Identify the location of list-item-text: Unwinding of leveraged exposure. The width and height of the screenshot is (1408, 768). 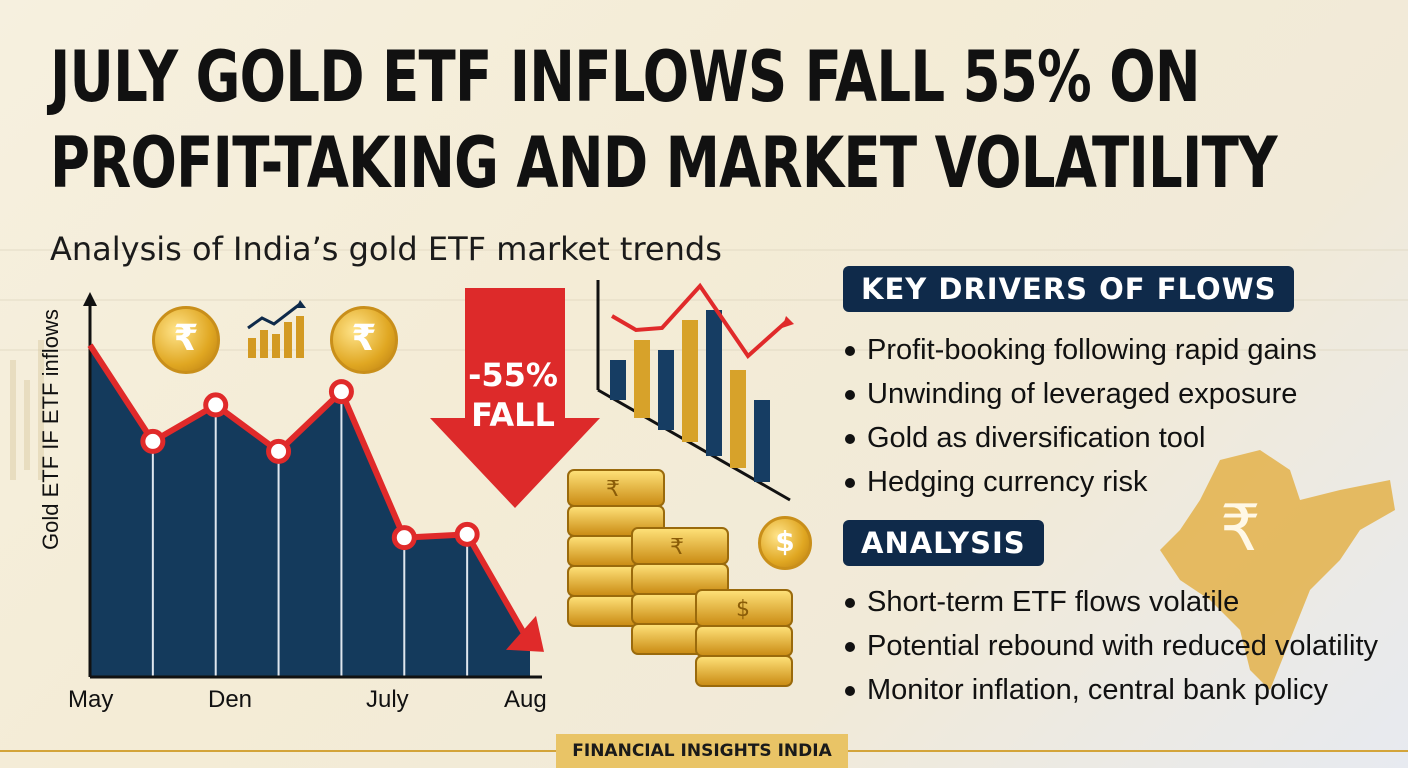
(1082, 394).